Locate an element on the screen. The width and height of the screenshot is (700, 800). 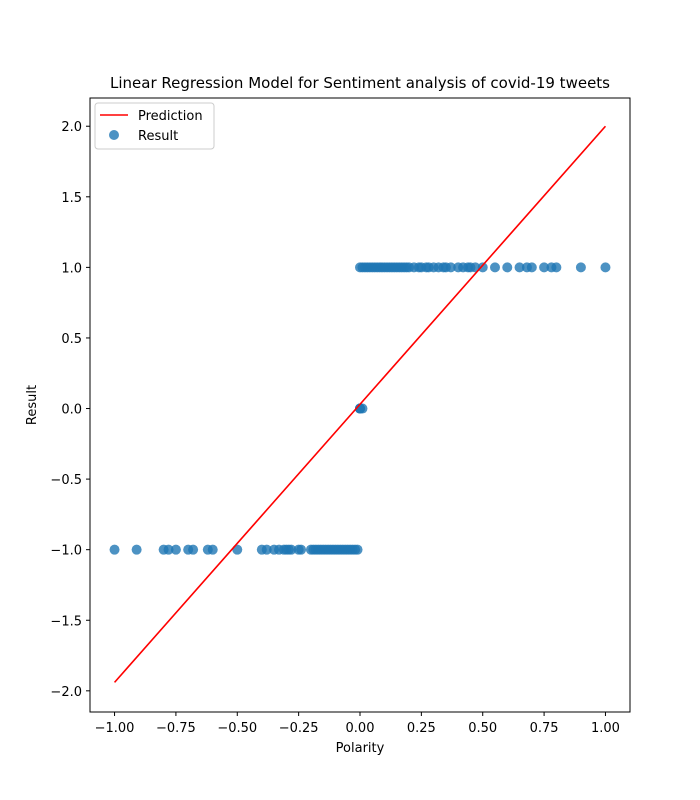
y-tick-label: 2.0 is located at coordinates (71, 127).